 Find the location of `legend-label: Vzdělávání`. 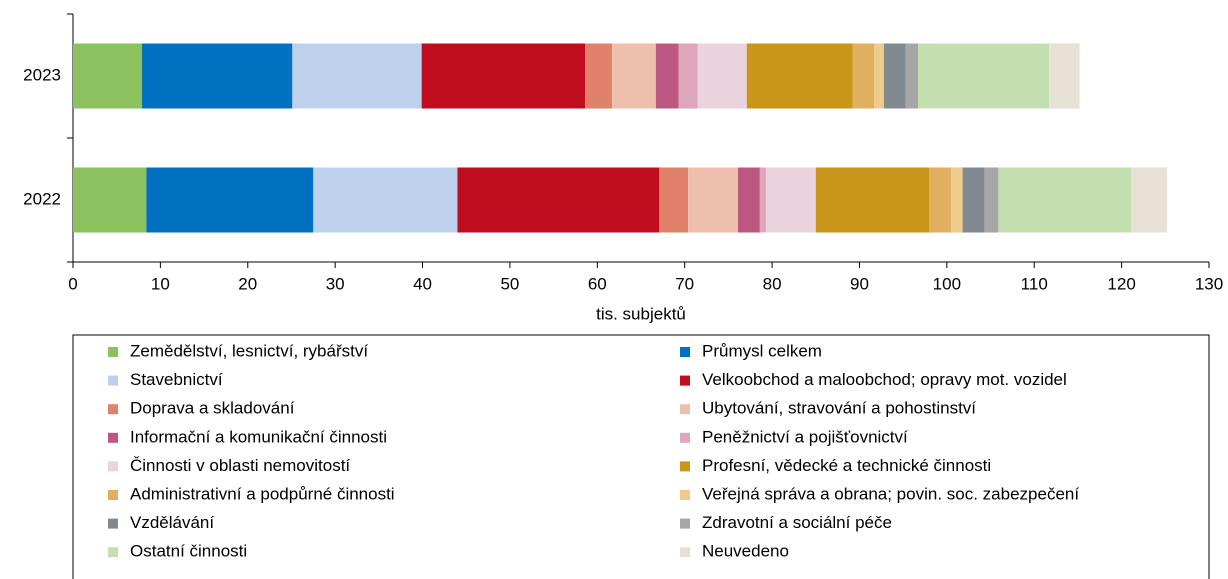

legend-label: Vzdělávání is located at coordinates (172, 522).